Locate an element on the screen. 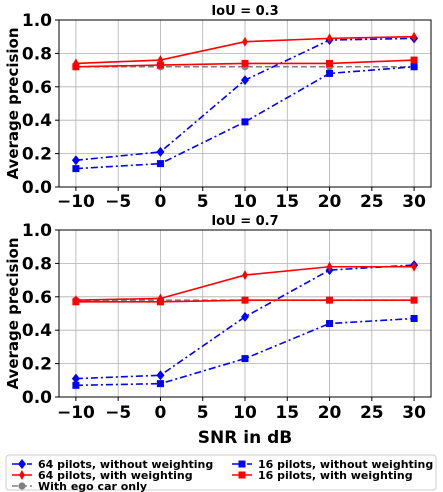  series-line is located at coordinates (245, 352).